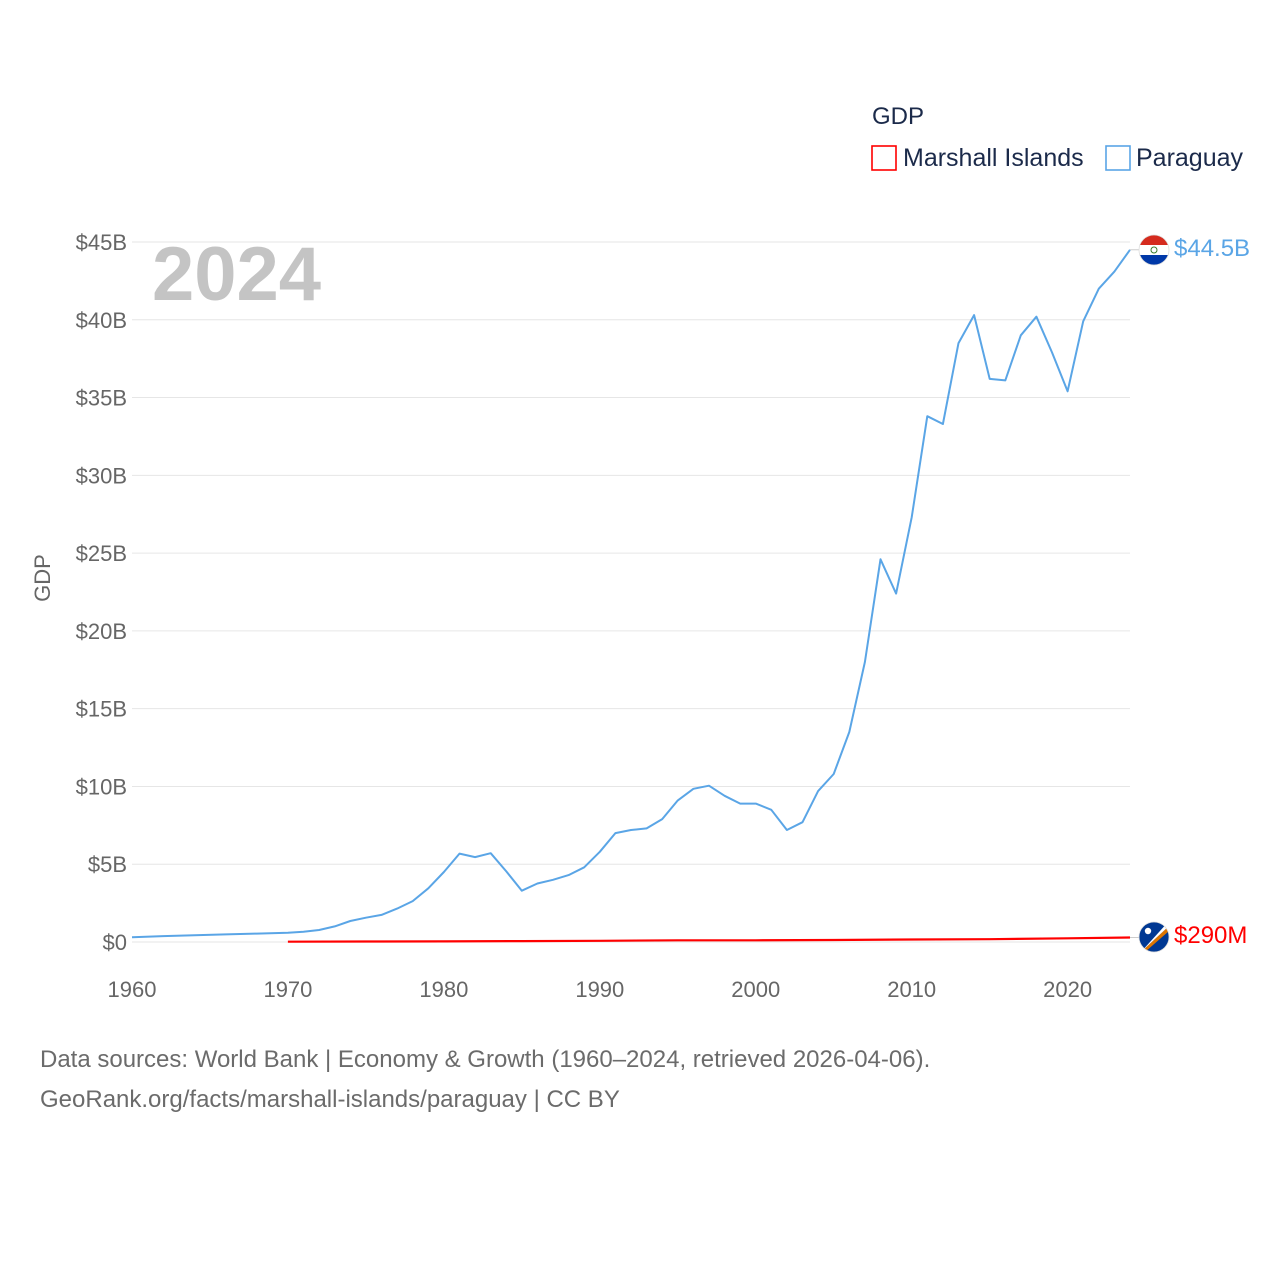  What do you see at coordinates (911, 989) in the screenshot?
I see `x-tick-label: 2010` at bounding box center [911, 989].